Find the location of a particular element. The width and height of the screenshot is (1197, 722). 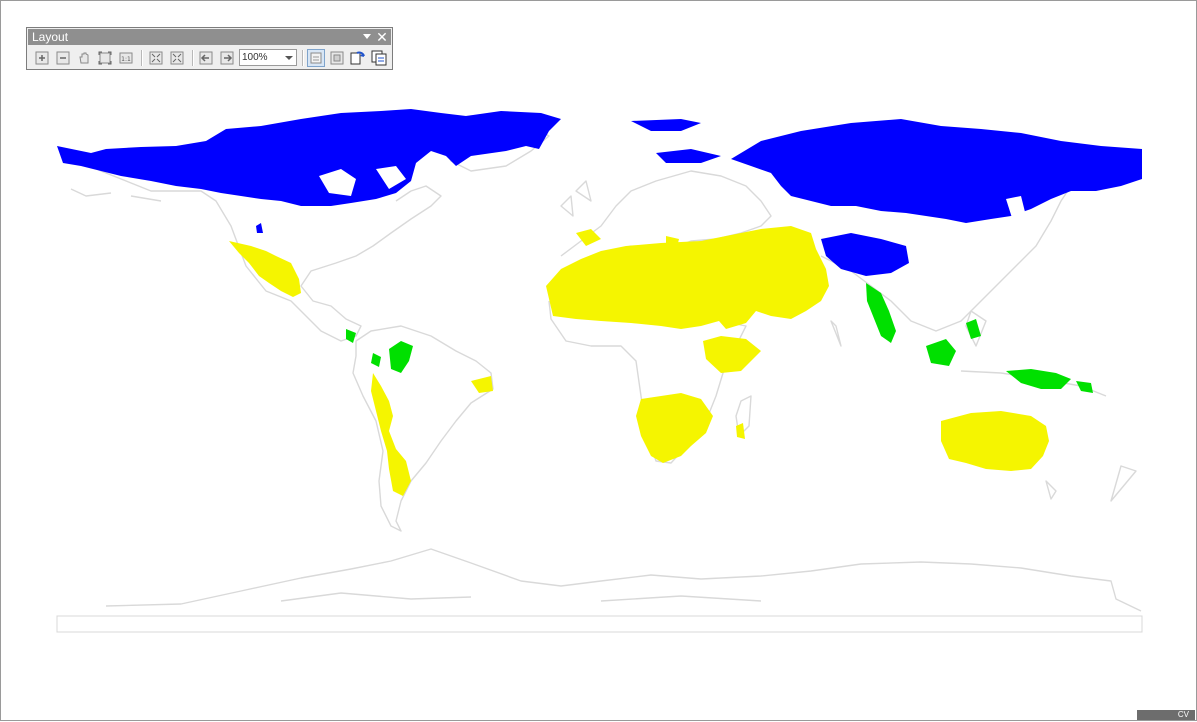

toolbar-button-row: 1:1 100% is located at coordinates (209, 58).